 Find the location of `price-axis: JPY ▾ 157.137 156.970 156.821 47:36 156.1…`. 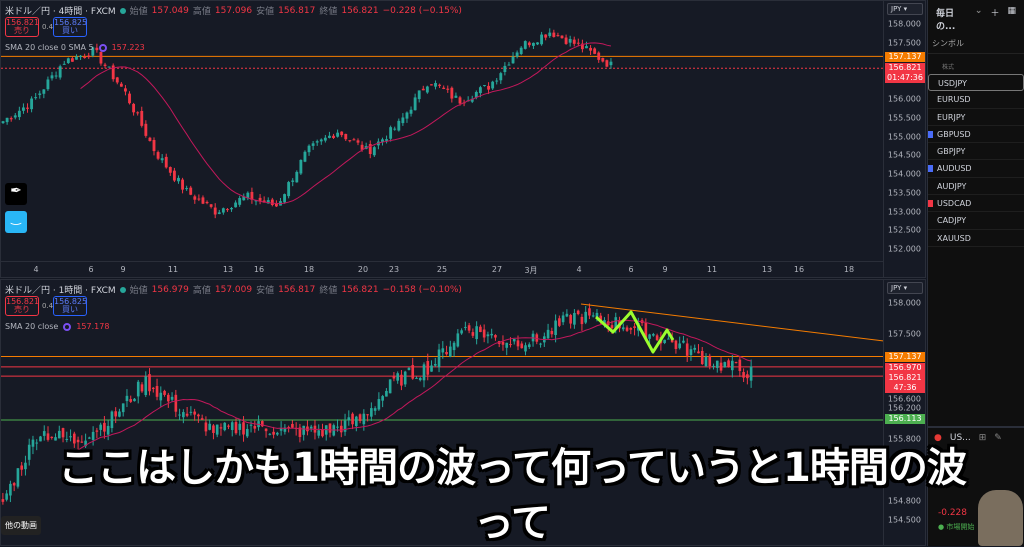

price-axis: JPY ▾ 157.137 156.970 156.821 47:36 156.1… is located at coordinates (904, 412).